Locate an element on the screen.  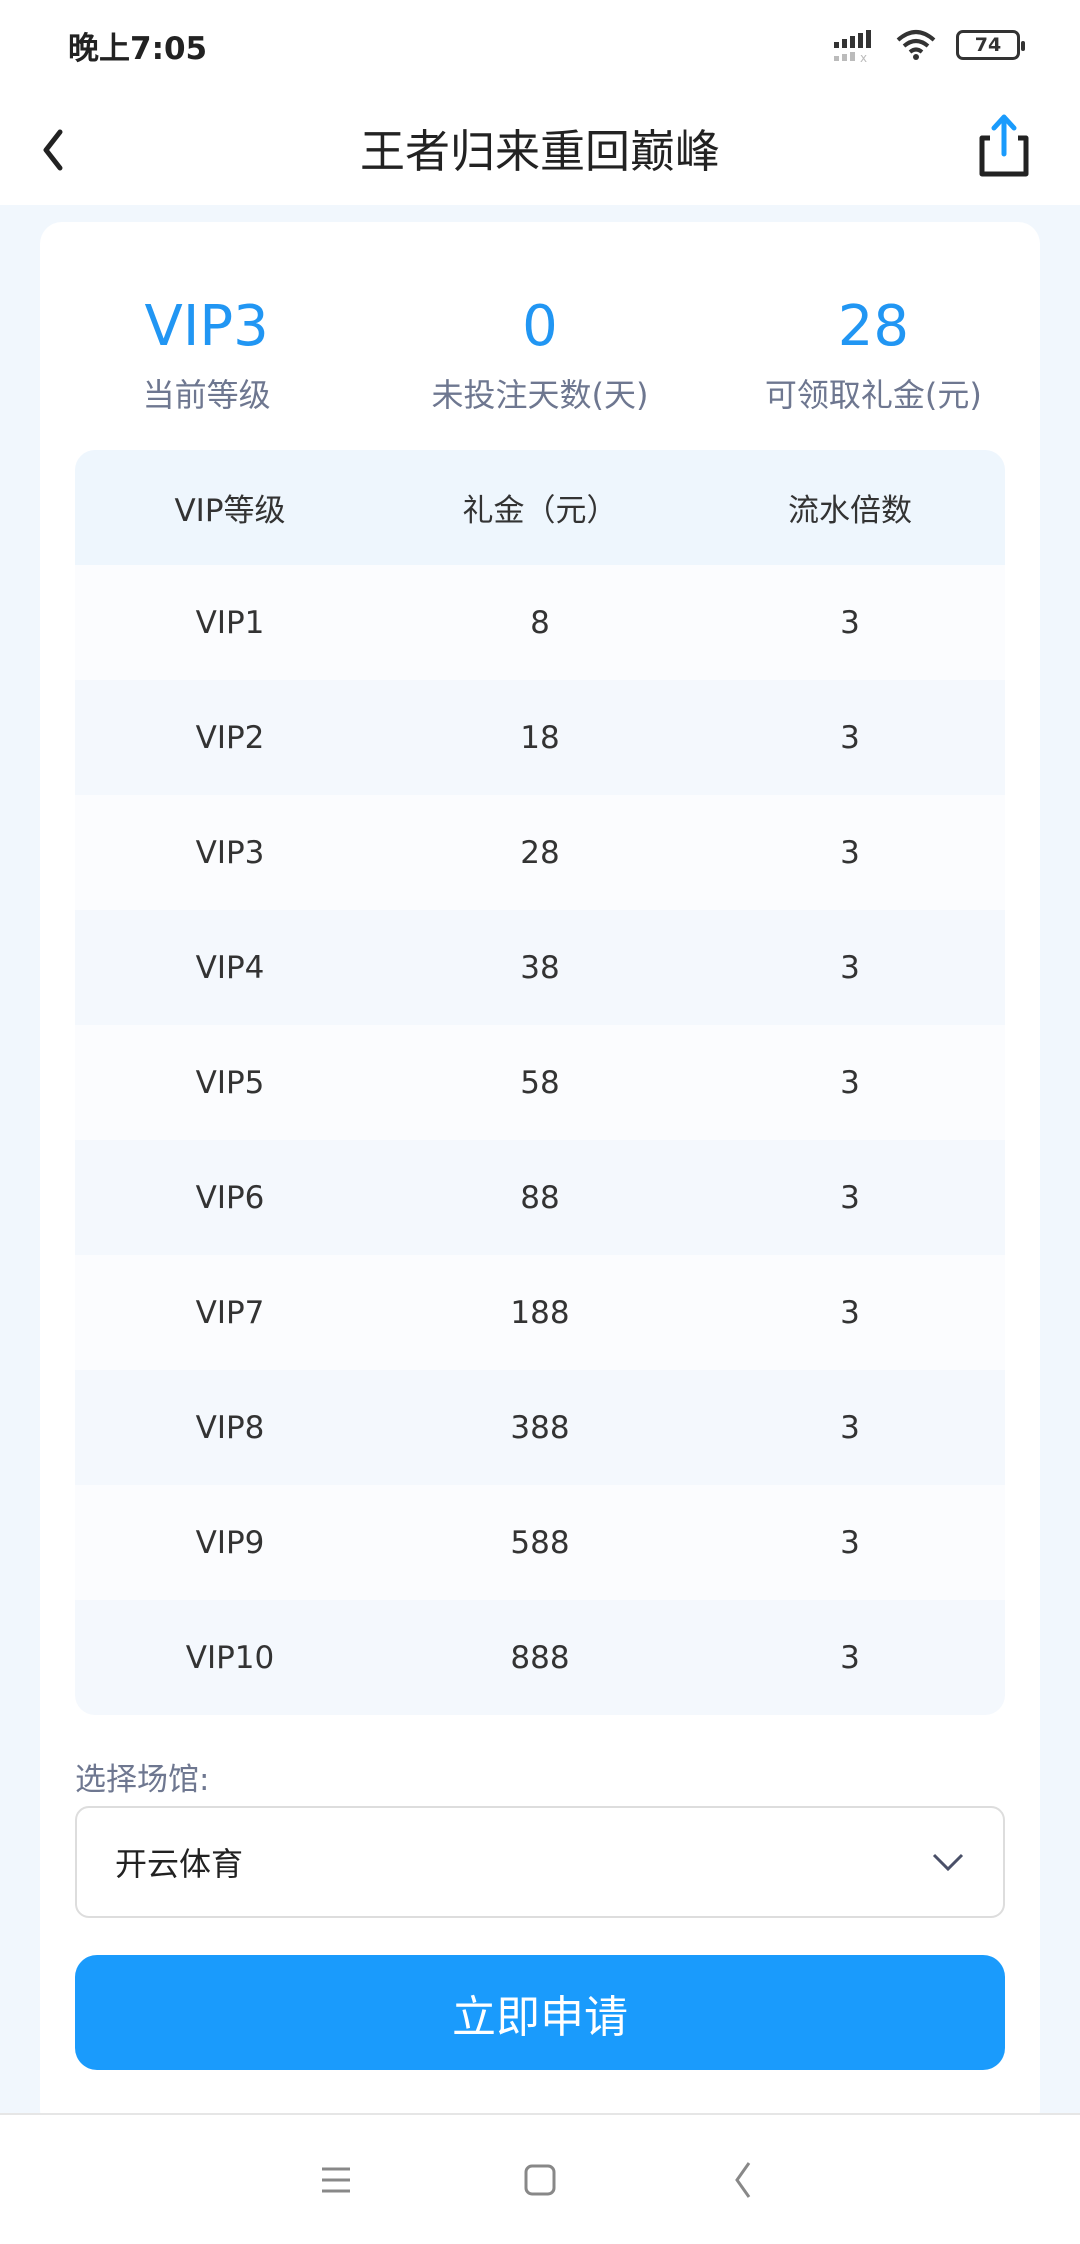
table-cell: VIP1 is located at coordinates (230, 622).